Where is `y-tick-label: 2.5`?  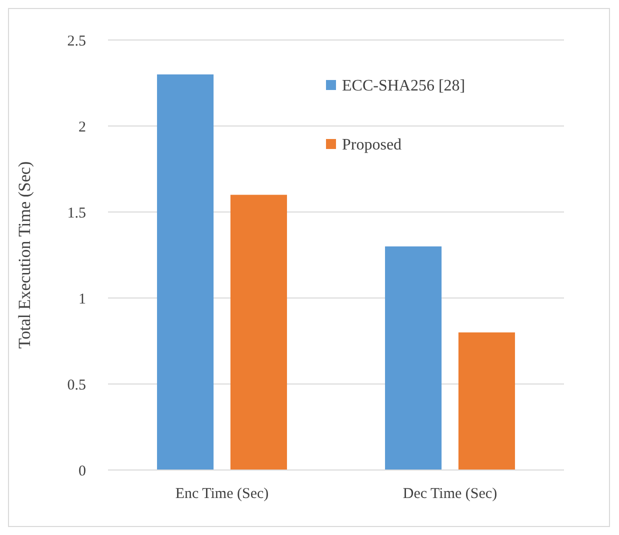 y-tick-label: 2.5 is located at coordinates (76, 41).